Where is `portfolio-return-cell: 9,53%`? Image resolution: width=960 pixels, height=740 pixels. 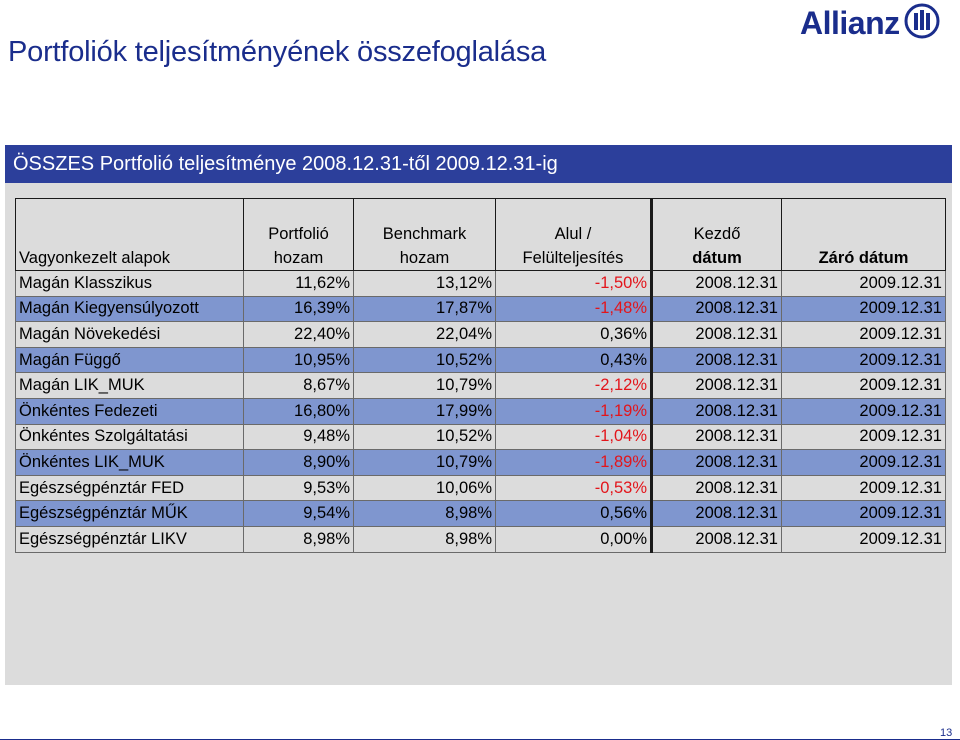
portfolio-return-cell: 9,53% is located at coordinates (298, 488).